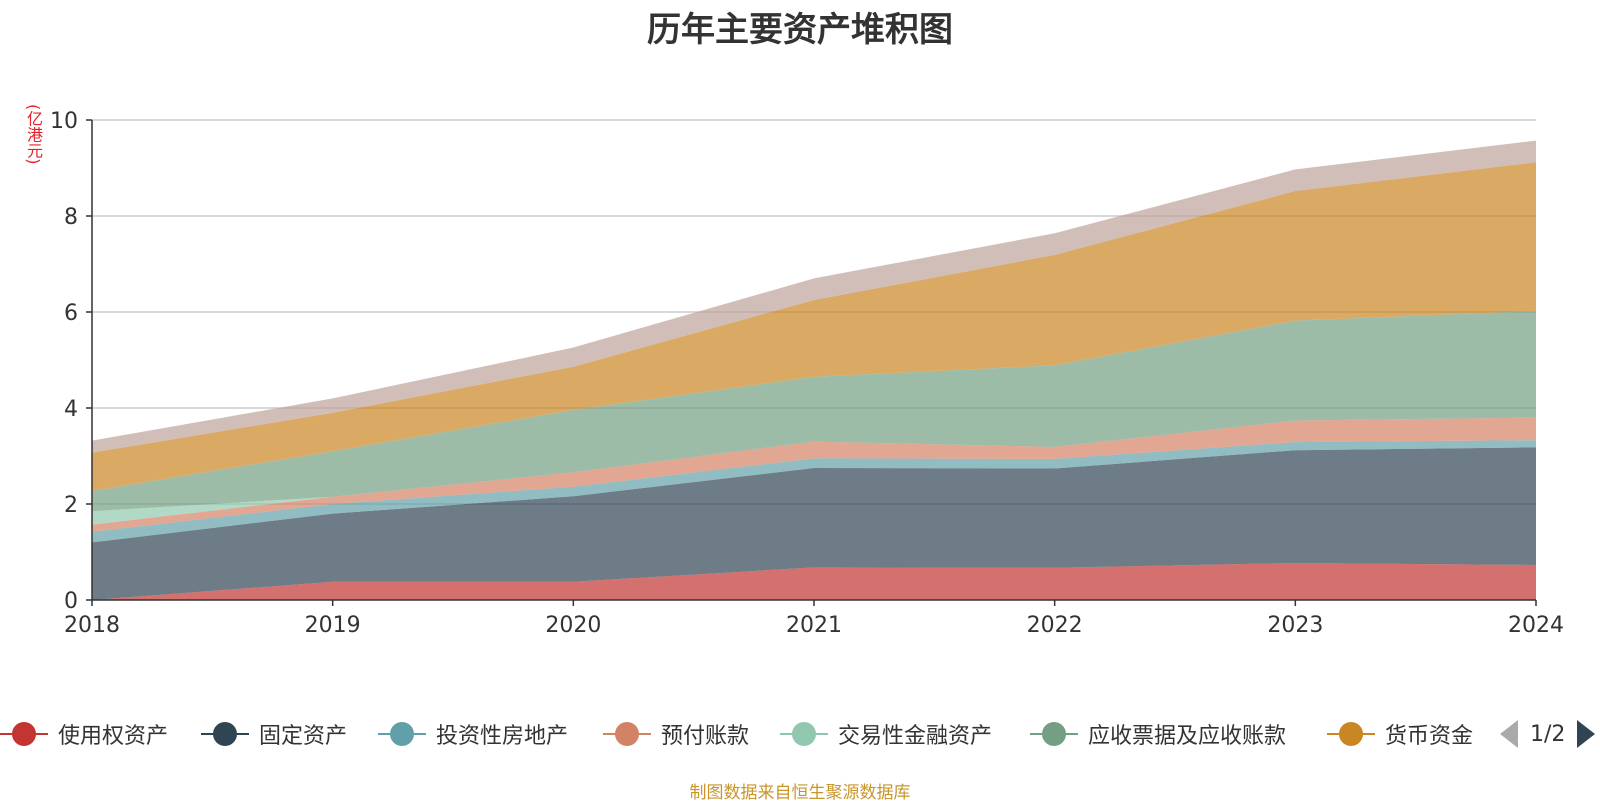 The width and height of the screenshot is (1600, 803). I want to click on y-tick-label: 6, so click(71, 313).